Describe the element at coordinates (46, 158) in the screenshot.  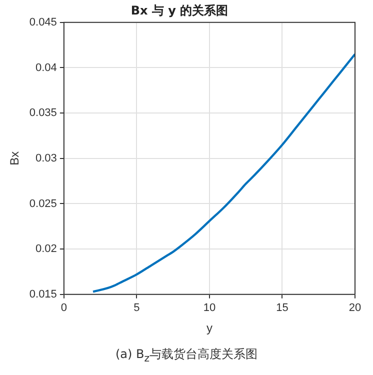
I see `y-tick-label: 0.03` at that location.